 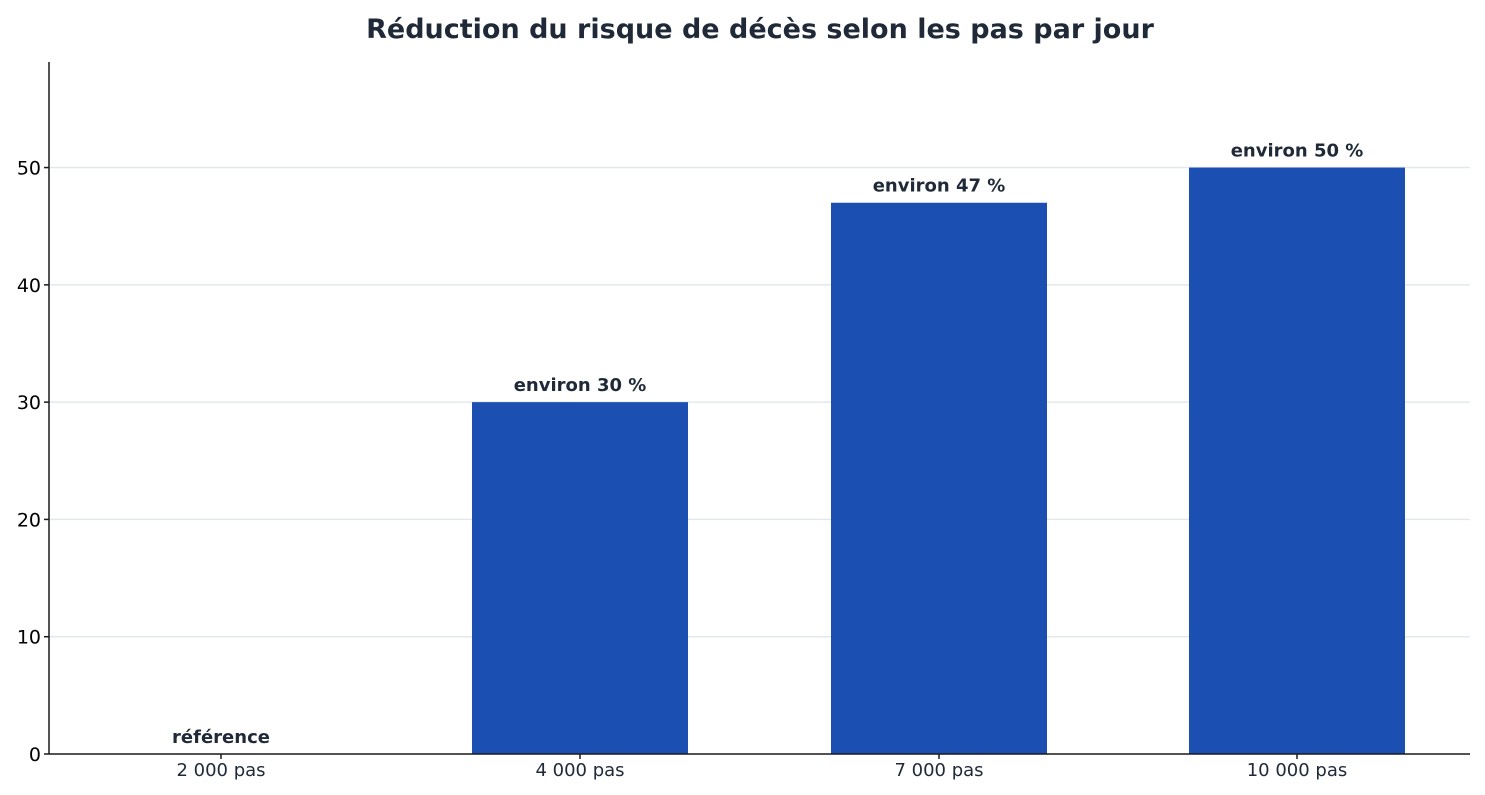 I want to click on y-tick-label: 10, so click(x=29, y=638).